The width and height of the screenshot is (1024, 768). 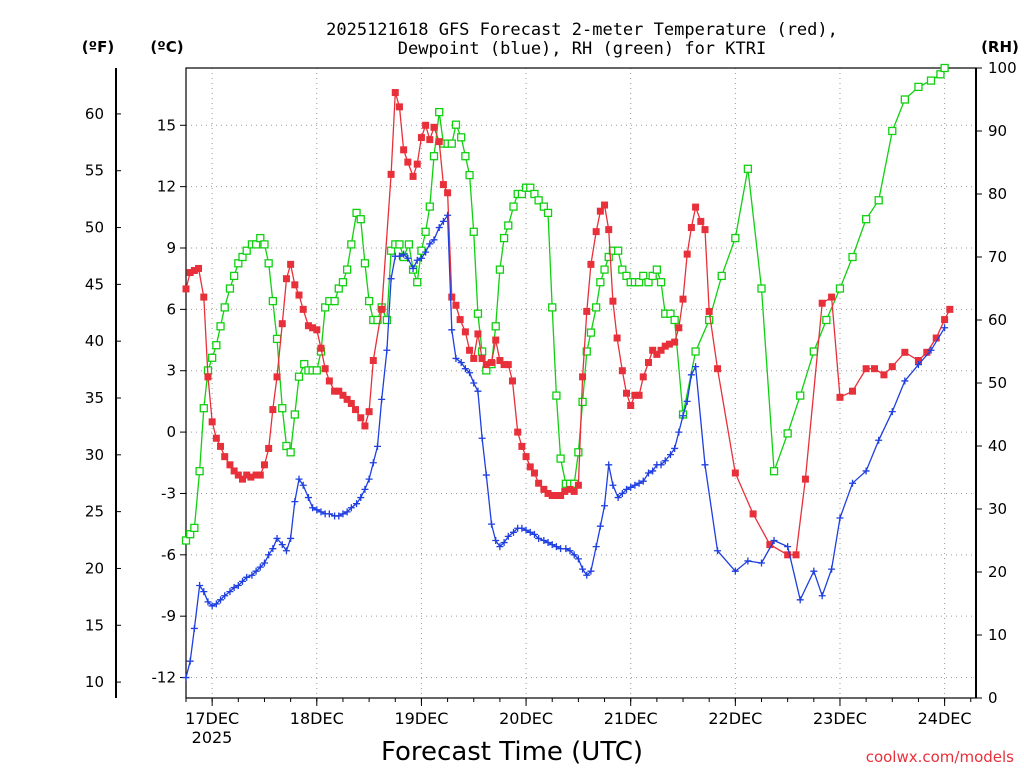 I want to click on celsius-tick-label: 9, so click(x=171, y=248).